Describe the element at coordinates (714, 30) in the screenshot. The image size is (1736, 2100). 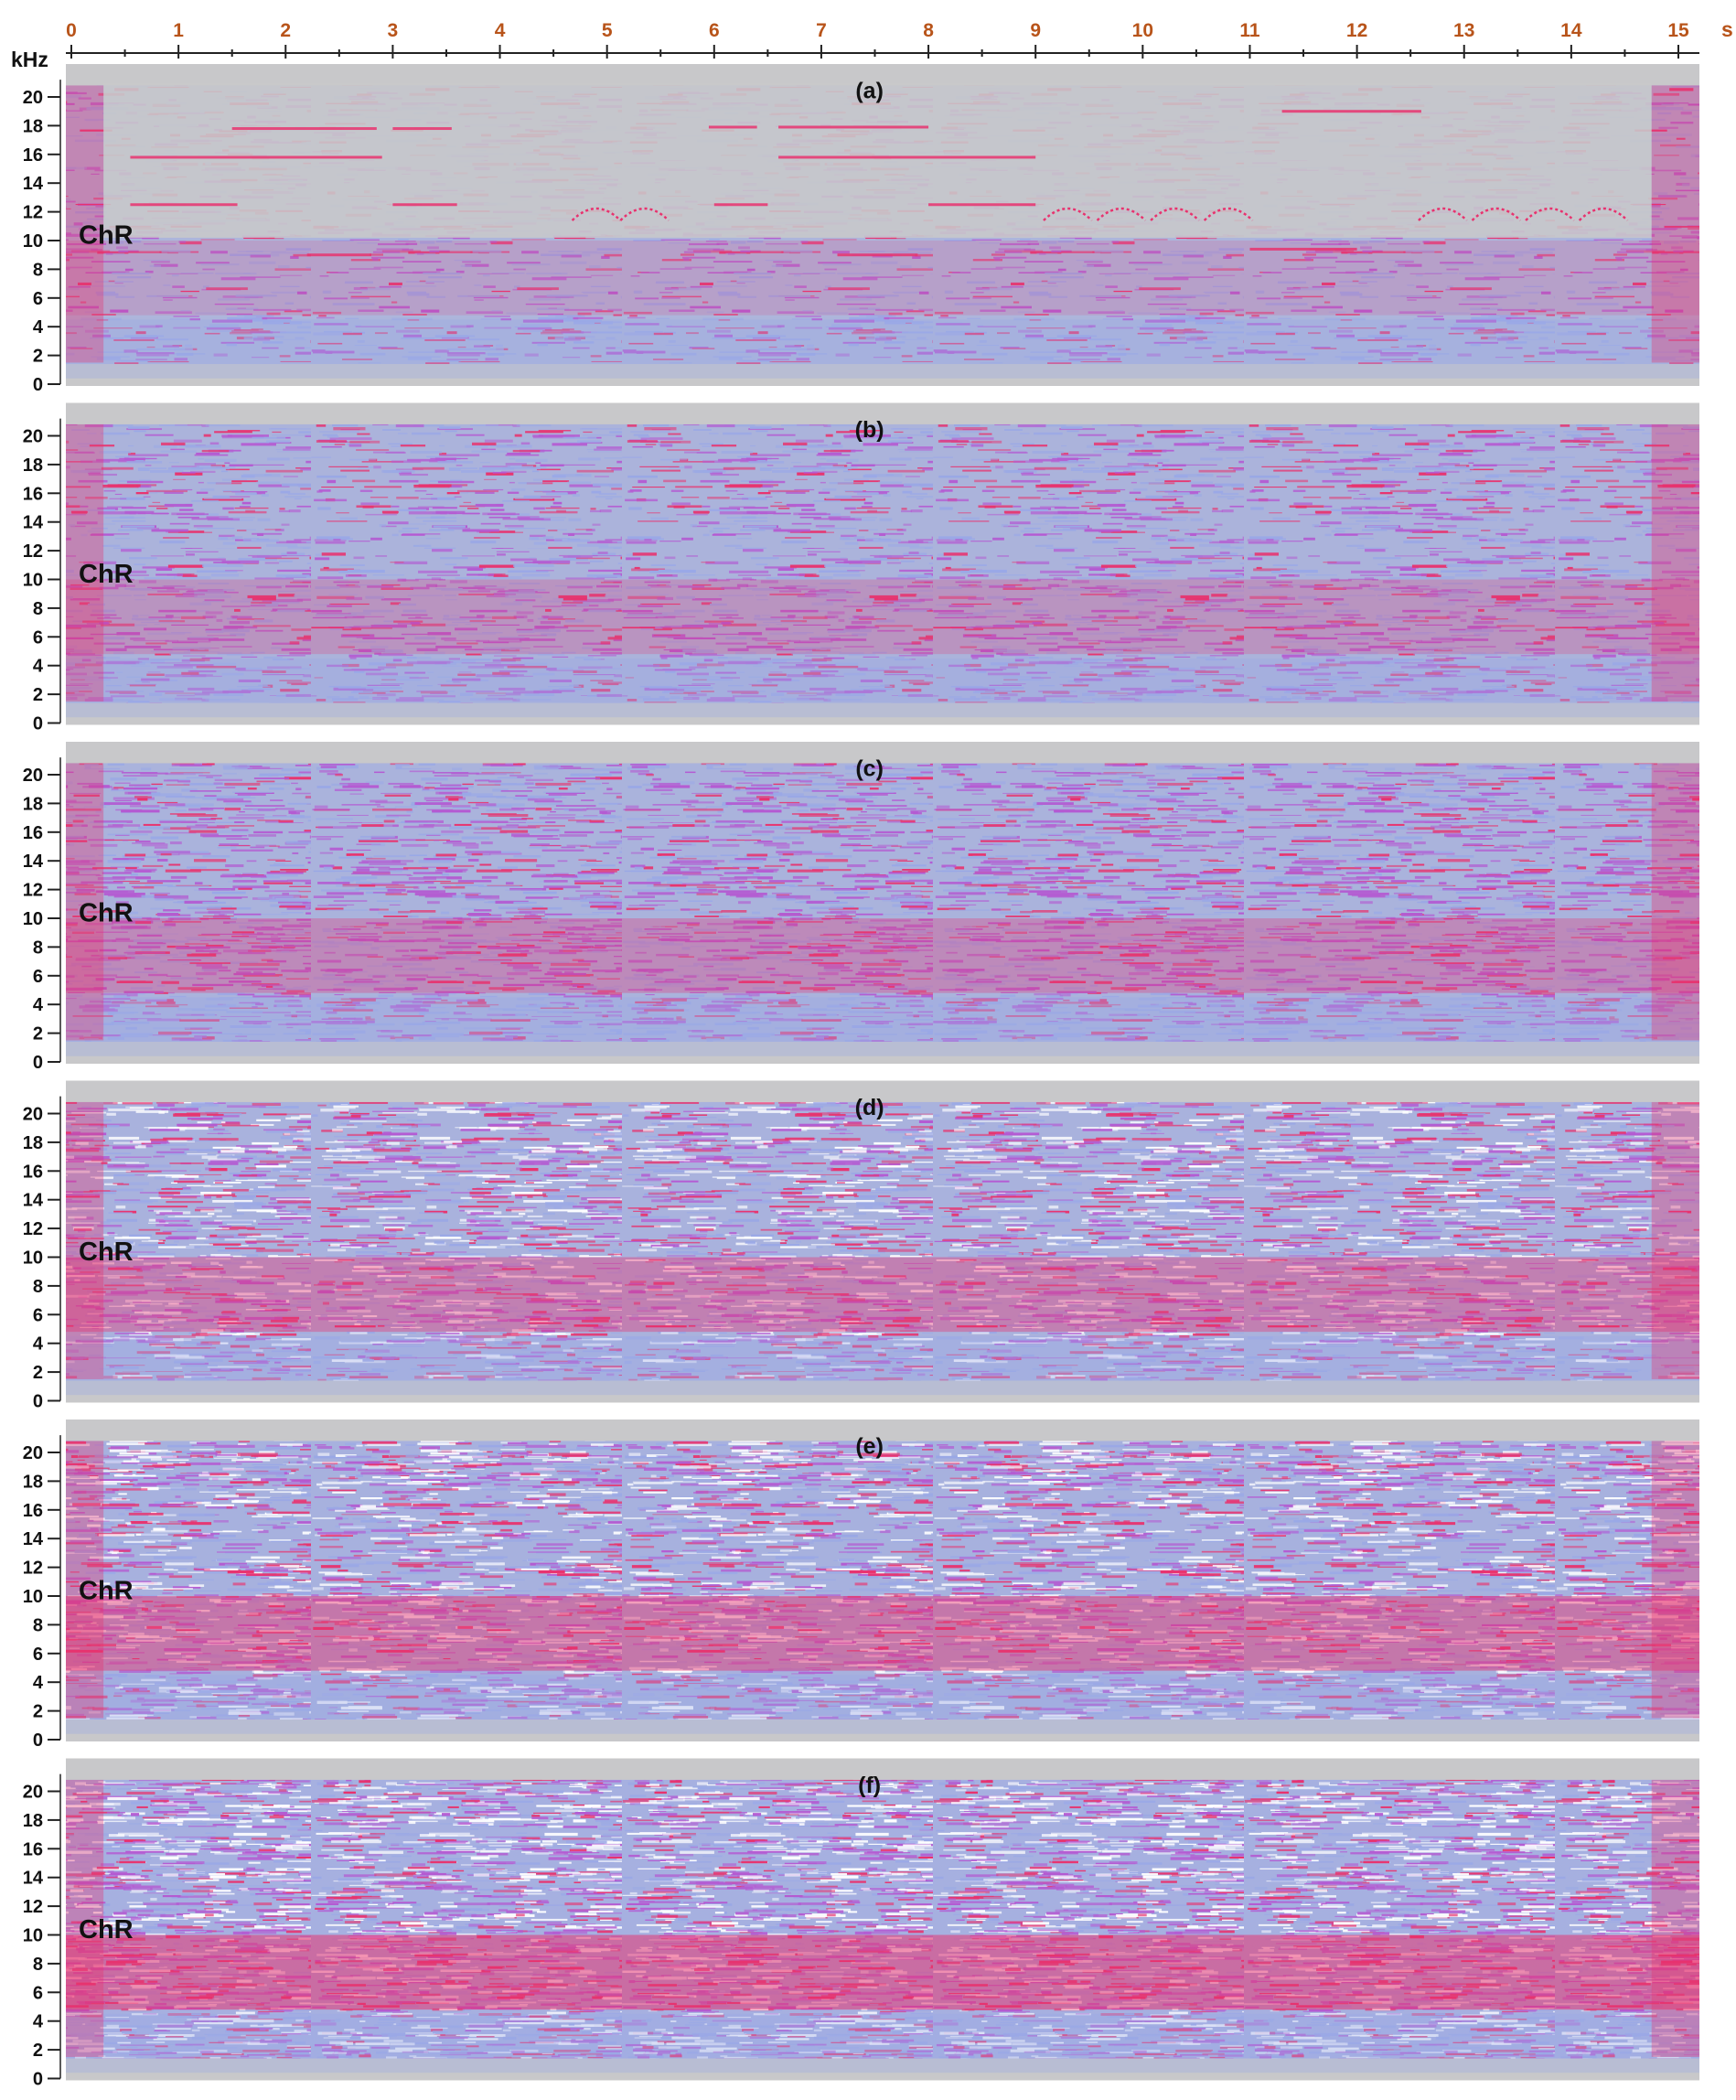
I see `time-tick-label: 6` at that location.